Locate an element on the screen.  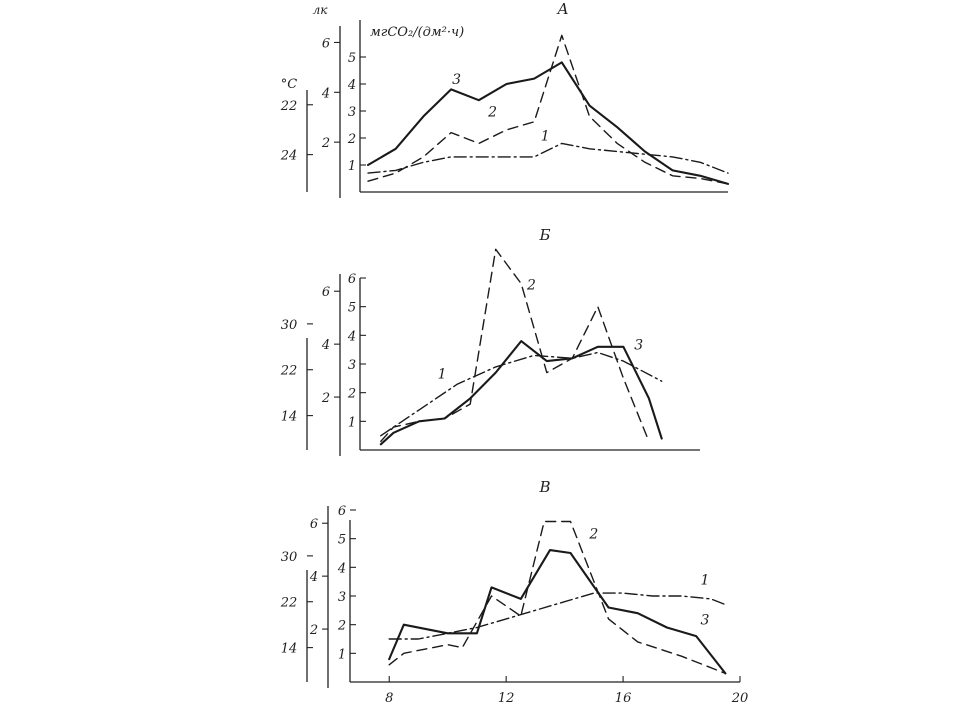
panel-label: Б is located at coordinates (544, 235).